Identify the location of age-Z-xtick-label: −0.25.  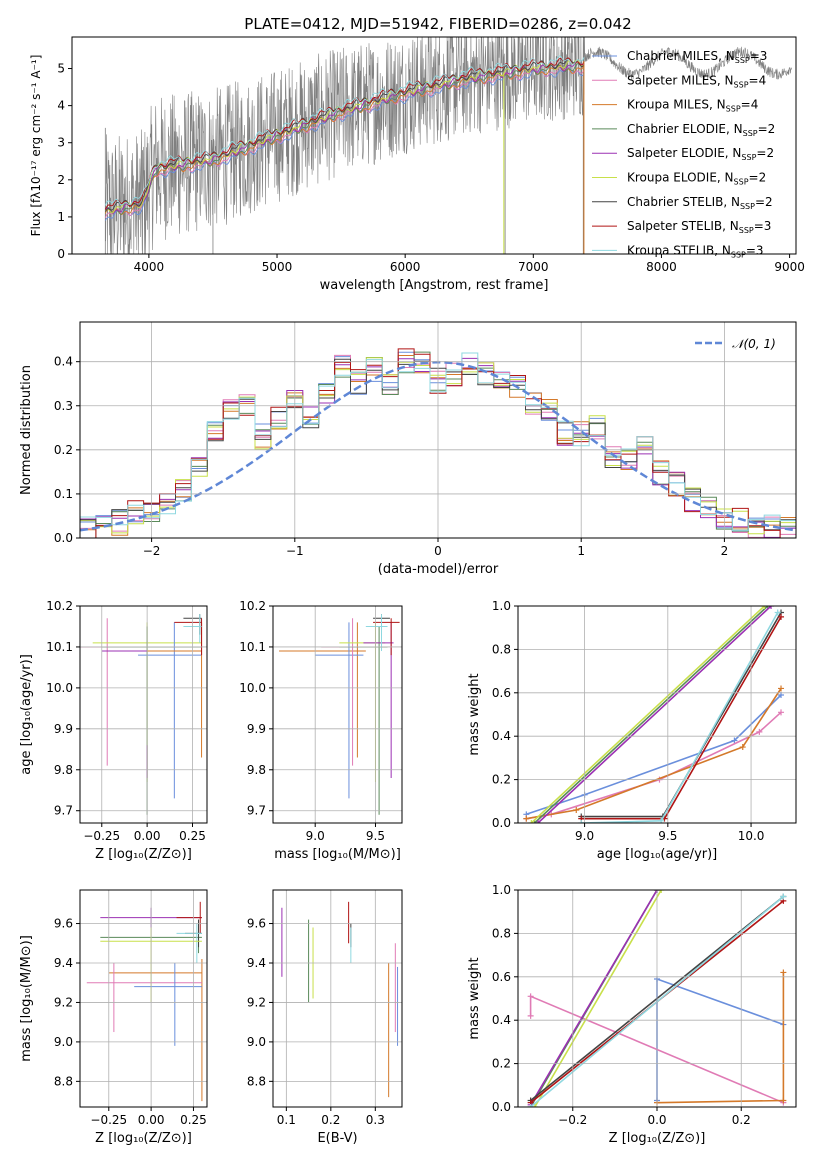
(101, 836).